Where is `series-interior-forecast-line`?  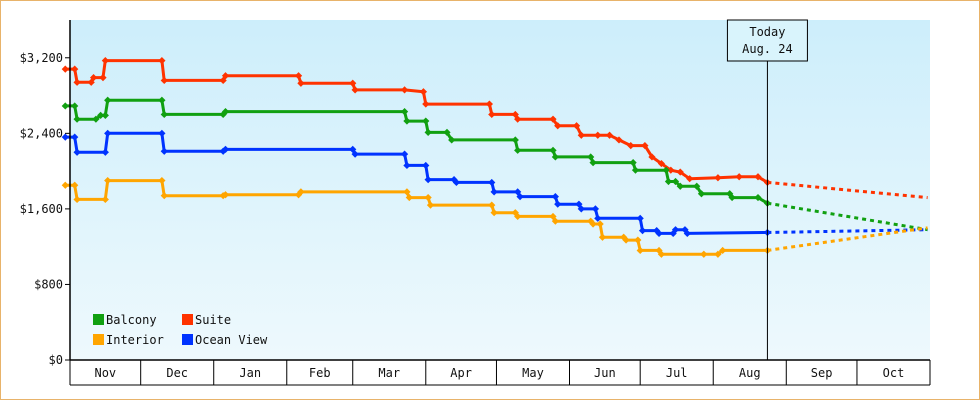
series-interior-forecast-line is located at coordinates (847, 239).